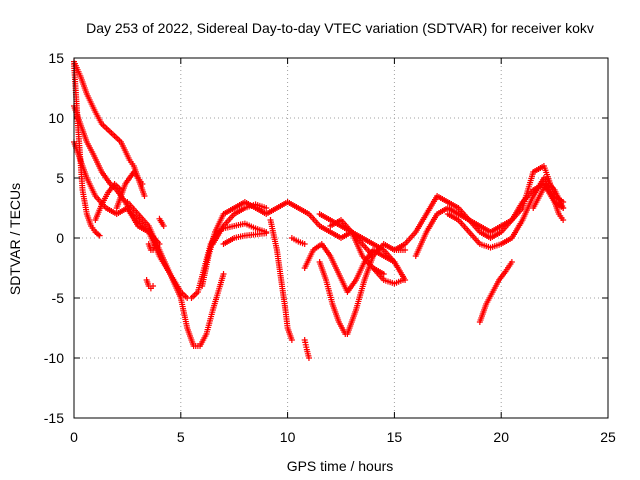 The height and width of the screenshot is (480, 640). What do you see at coordinates (181, 437) in the screenshot?
I see `x-tick-label: 5` at bounding box center [181, 437].